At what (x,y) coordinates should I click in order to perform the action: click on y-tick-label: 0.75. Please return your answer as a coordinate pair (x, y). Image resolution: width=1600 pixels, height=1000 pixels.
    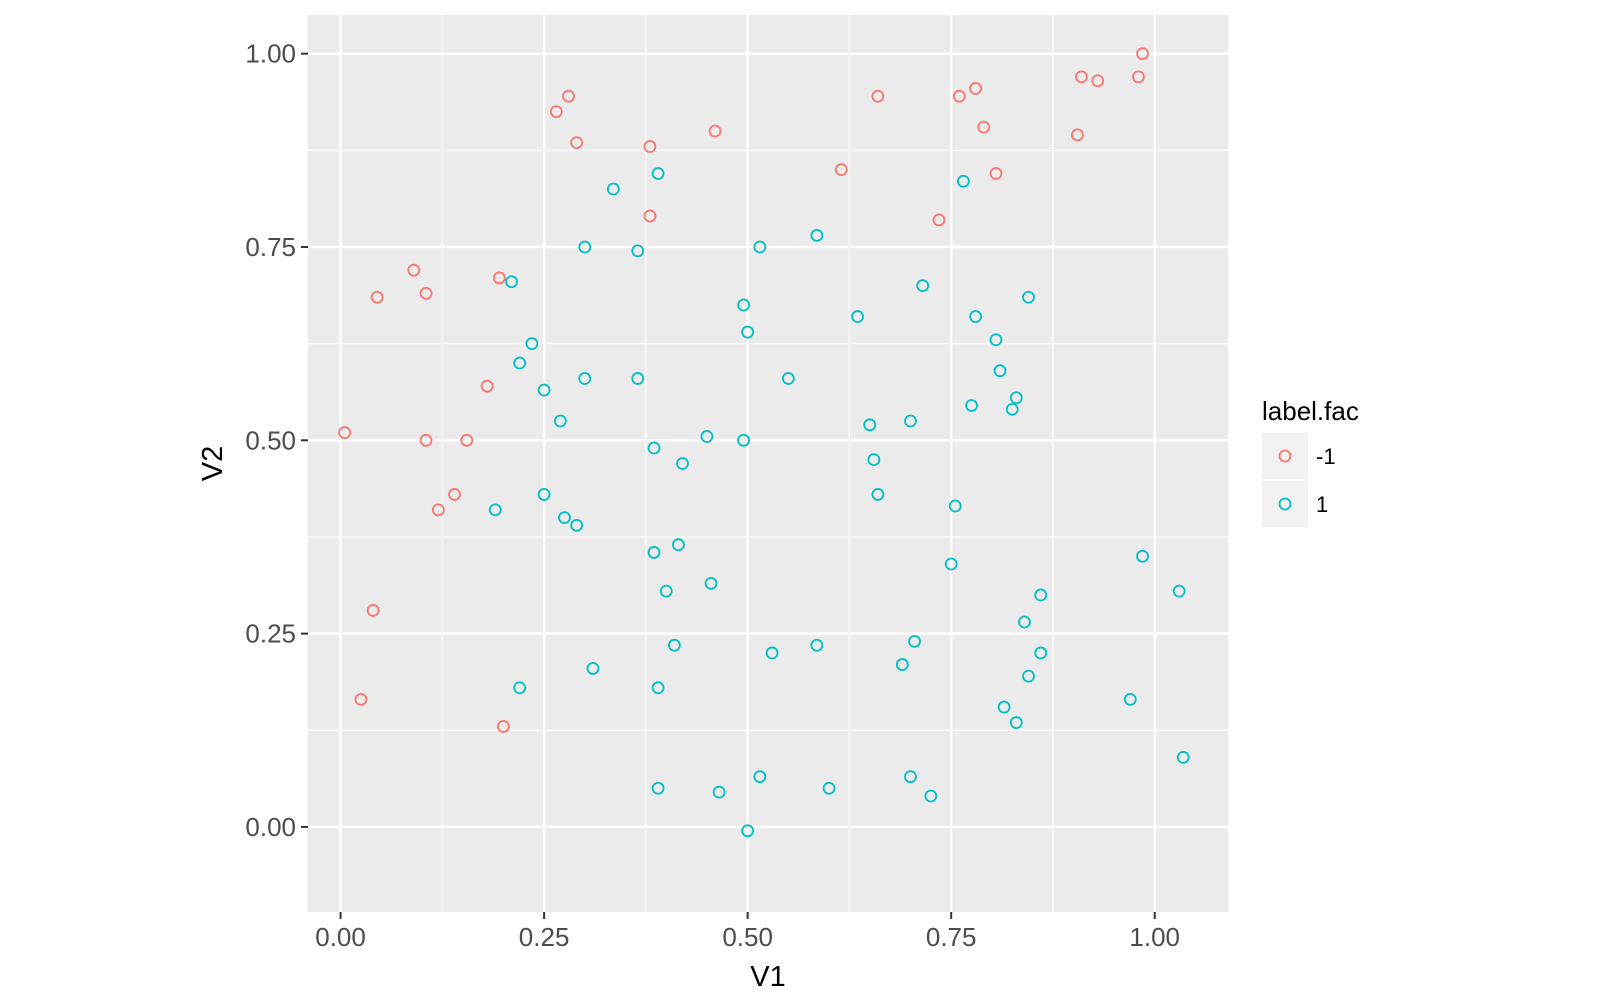
    Looking at the image, I should click on (270, 247).